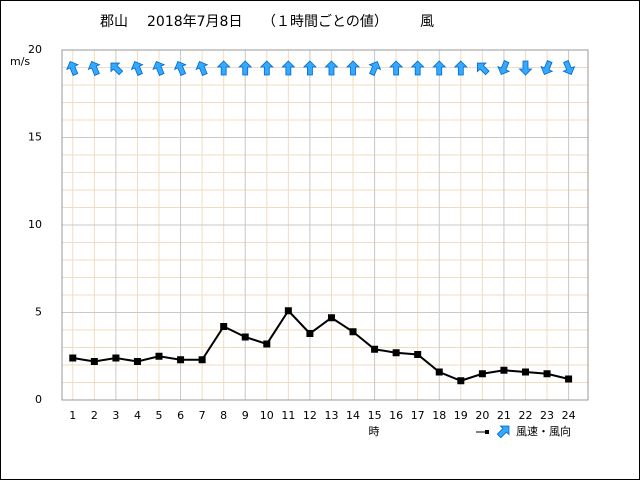 The height and width of the screenshot is (480, 640). I want to click on chart-element: 風, so click(427, 22).